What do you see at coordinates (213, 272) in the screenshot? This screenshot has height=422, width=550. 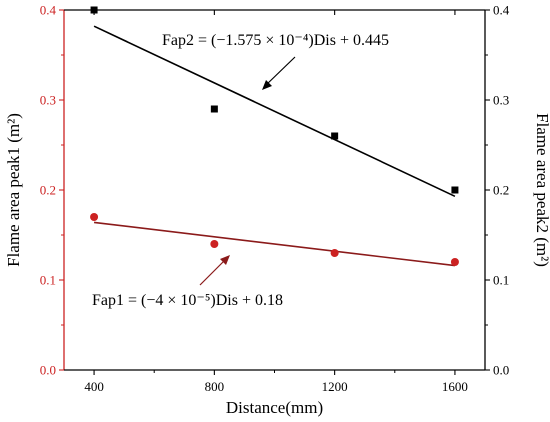 I see `arrow-peak1-shaft` at bounding box center [213, 272].